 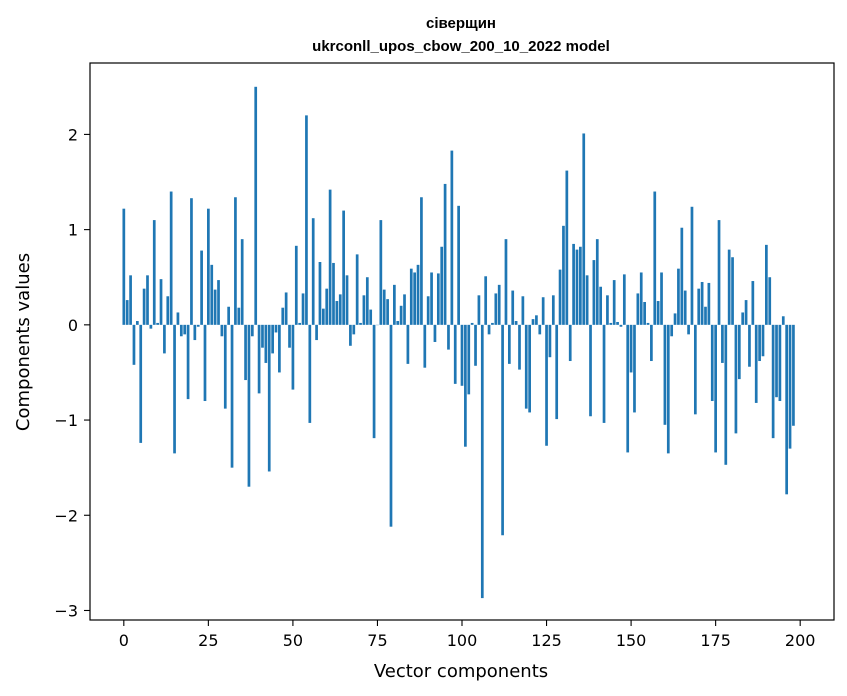 What do you see at coordinates (73, 134) in the screenshot?
I see `y-tick-label: 2` at bounding box center [73, 134].